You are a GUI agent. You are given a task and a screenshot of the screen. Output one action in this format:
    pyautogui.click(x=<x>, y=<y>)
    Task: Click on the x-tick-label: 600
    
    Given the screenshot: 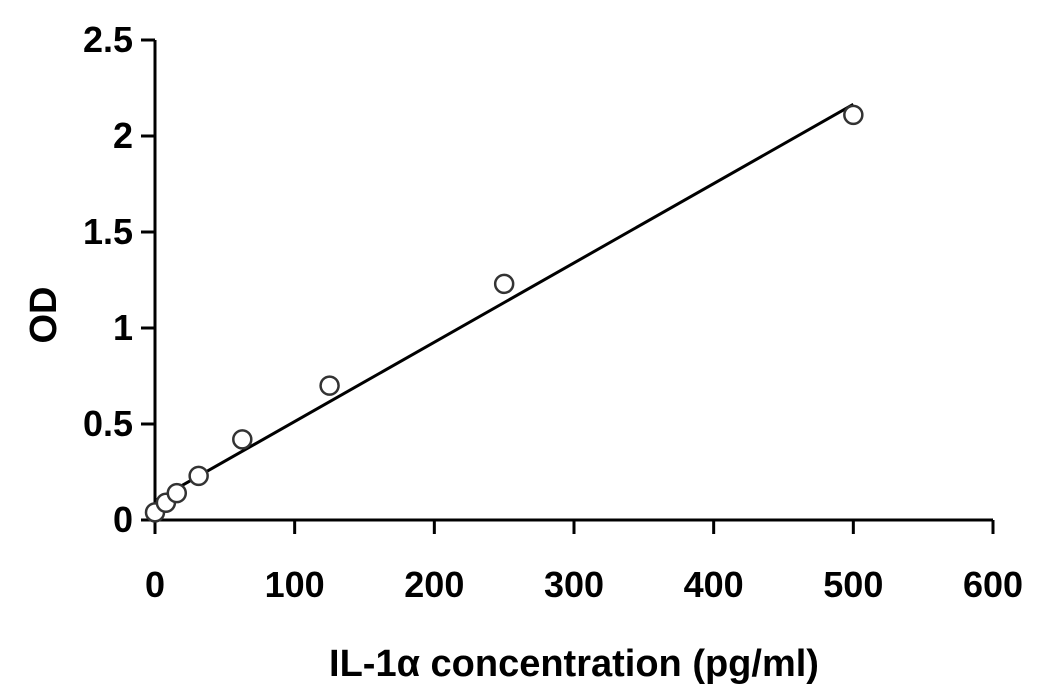 What is the action you would take?
    pyautogui.click(x=993, y=584)
    